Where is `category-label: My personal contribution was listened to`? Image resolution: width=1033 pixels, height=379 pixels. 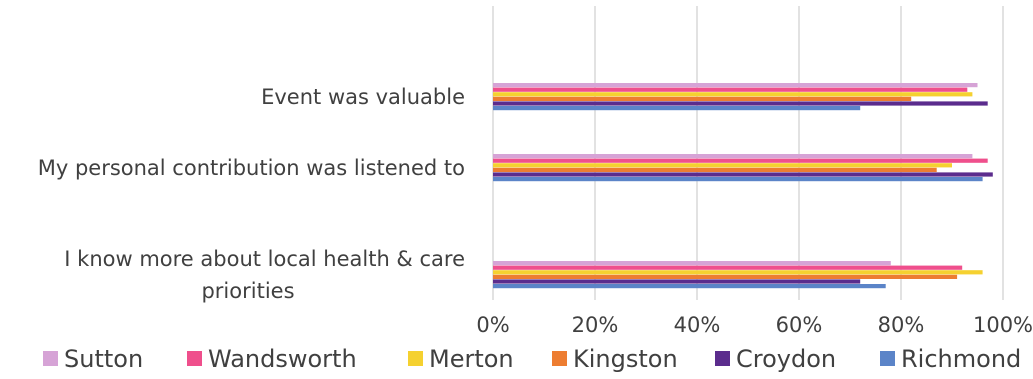
category-label: My personal contribution was listened to is located at coordinates (251, 168).